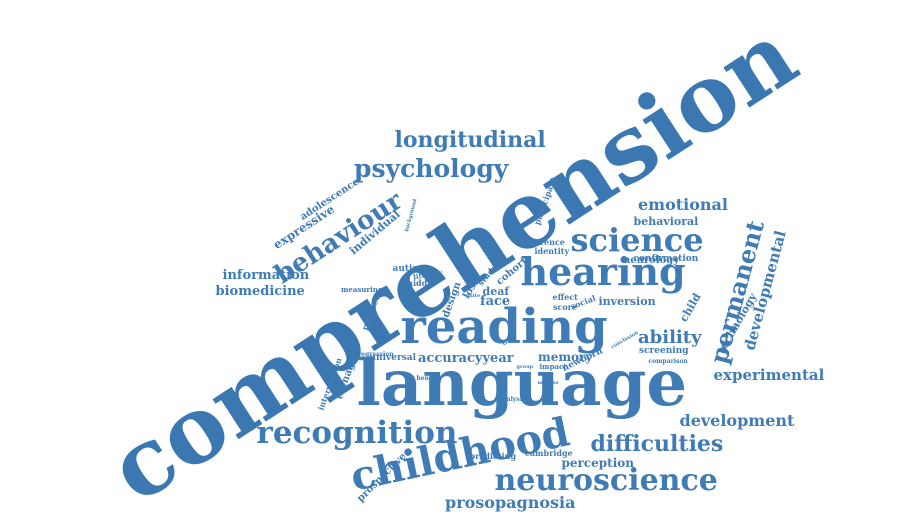  Describe the element at coordinates (553, 366) in the screenshot. I see `word-impact: impact` at that location.